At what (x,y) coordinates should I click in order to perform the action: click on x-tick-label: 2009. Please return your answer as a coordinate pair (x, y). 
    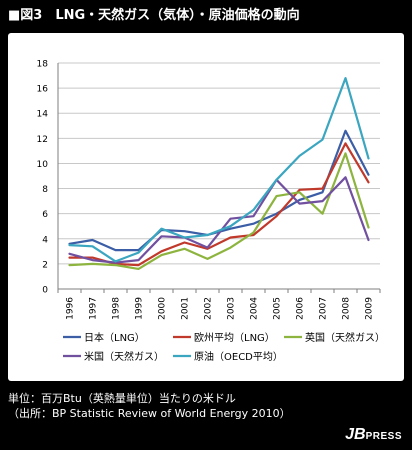
    Looking at the image, I should click on (370, 308).